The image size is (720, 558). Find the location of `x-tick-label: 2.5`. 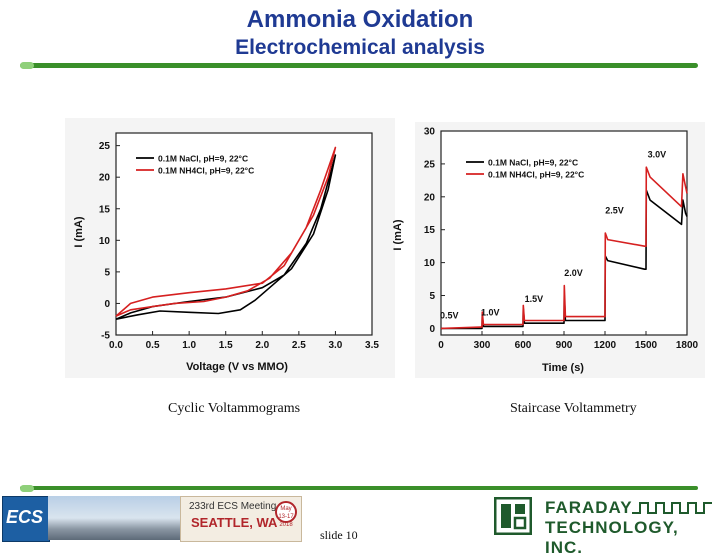

x-tick-label: 2.5 is located at coordinates (299, 345).